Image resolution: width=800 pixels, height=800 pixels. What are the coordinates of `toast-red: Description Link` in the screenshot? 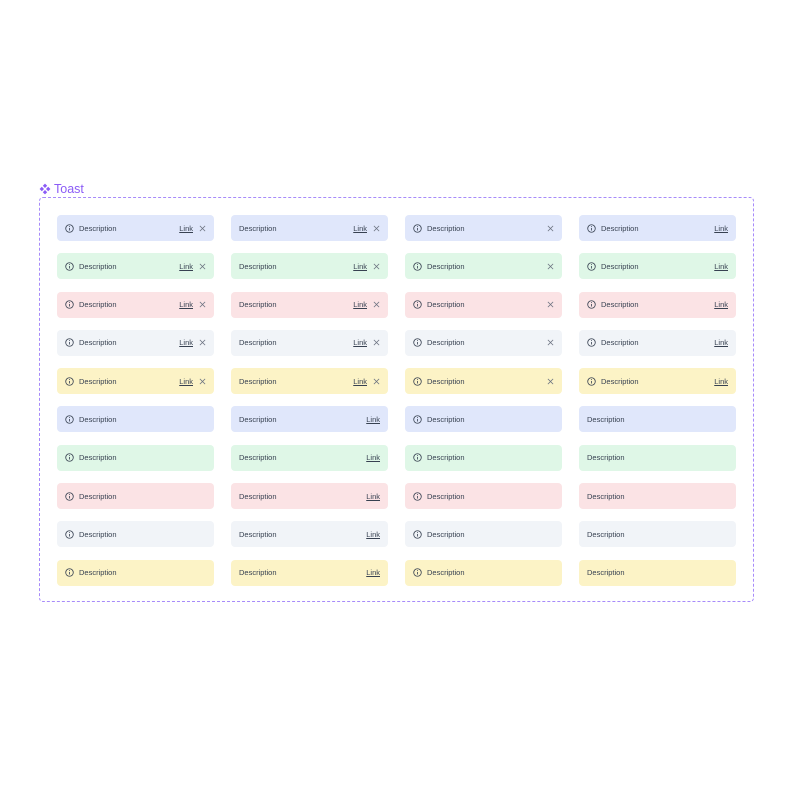 It's located at (309, 496).